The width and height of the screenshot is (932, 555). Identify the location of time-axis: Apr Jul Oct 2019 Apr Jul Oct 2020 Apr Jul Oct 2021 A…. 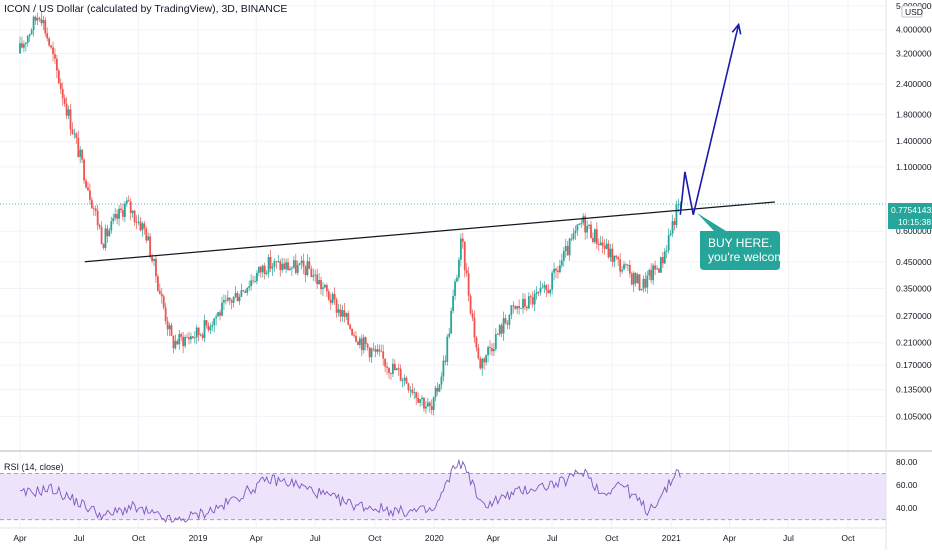
(434, 538).